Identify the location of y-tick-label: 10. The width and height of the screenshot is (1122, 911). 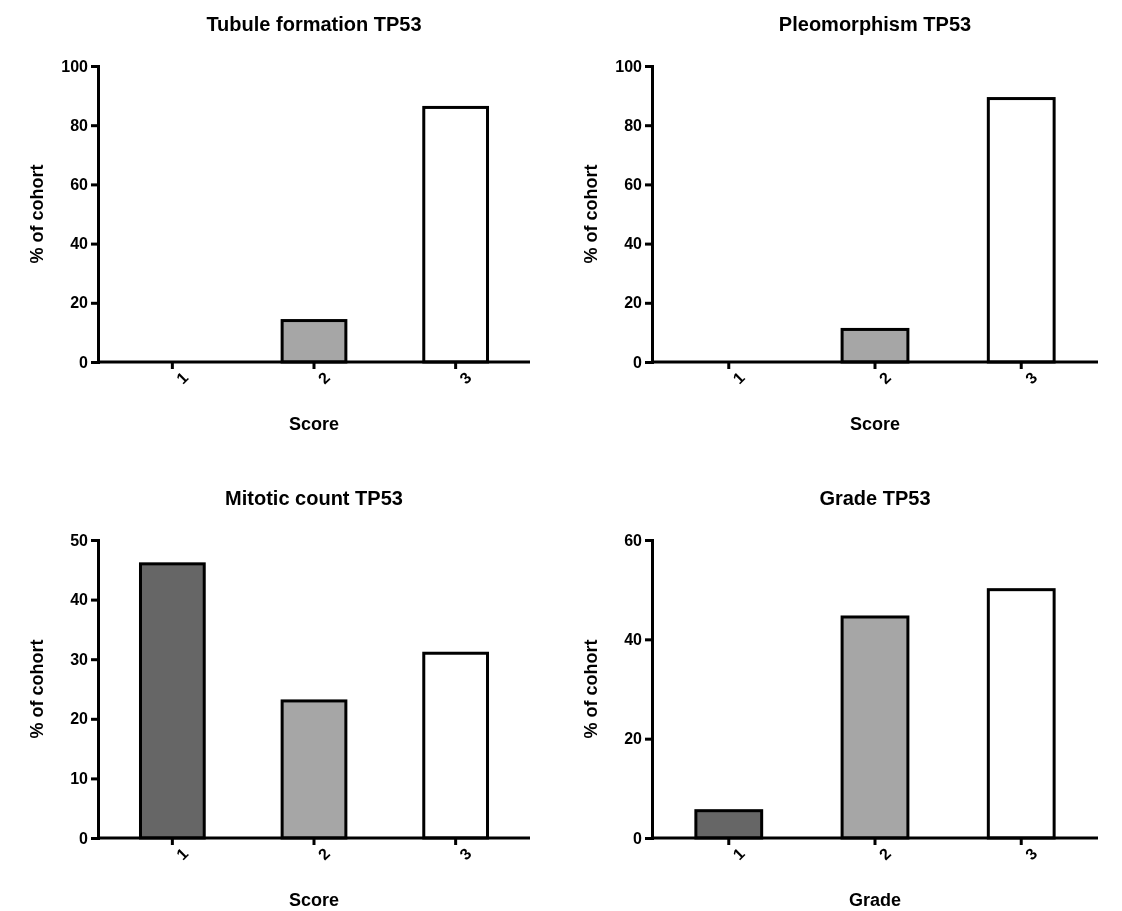
(79, 779).